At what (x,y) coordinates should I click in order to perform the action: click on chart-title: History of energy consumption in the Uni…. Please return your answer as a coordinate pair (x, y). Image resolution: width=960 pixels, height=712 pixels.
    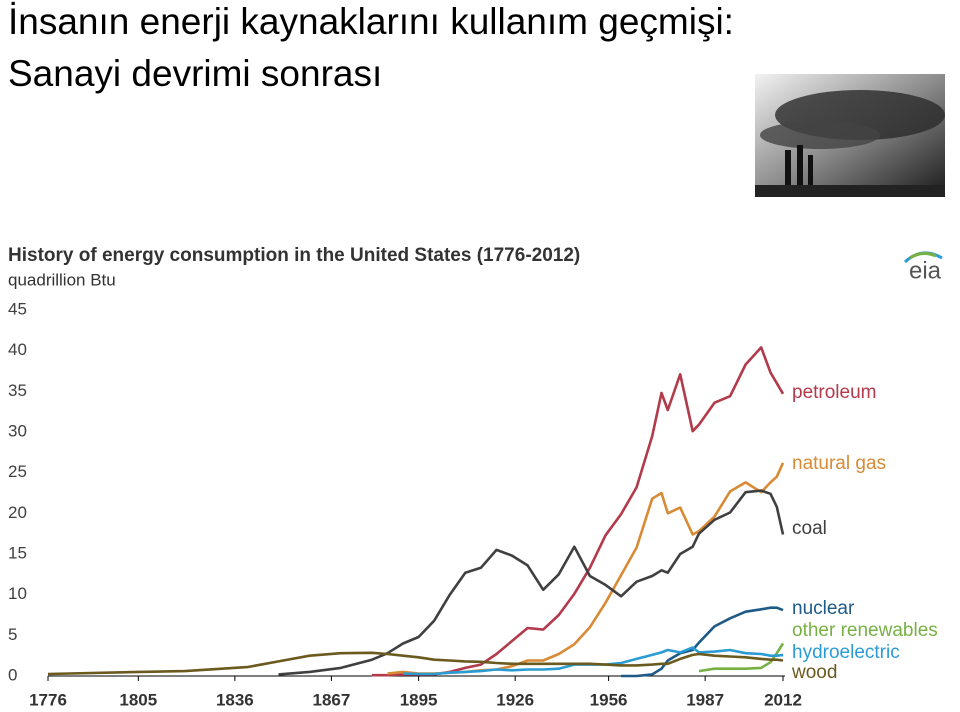
    Looking at the image, I should click on (294, 255).